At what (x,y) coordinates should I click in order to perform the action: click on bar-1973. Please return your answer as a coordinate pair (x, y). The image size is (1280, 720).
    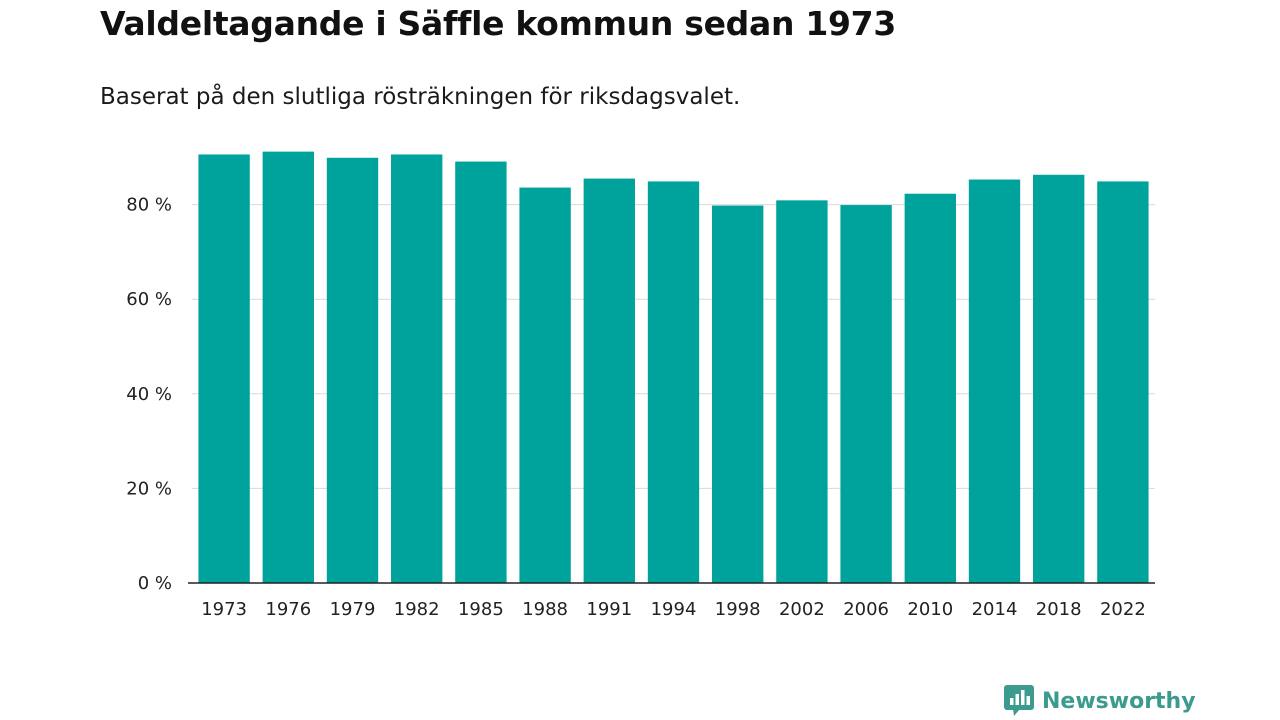
    Looking at the image, I should click on (224, 368).